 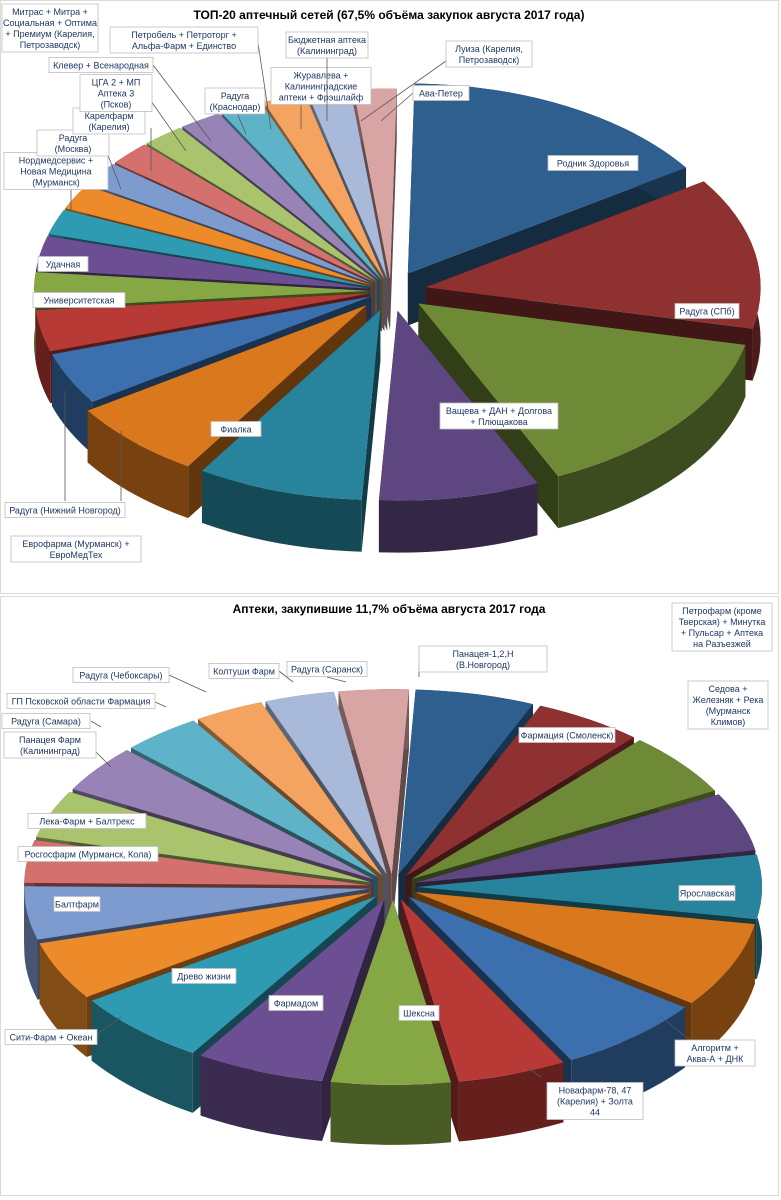 What do you see at coordinates (81, 702) in the screenshot?
I see `svg-text: ГП Псковской области Фармация` at bounding box center [81, 702].